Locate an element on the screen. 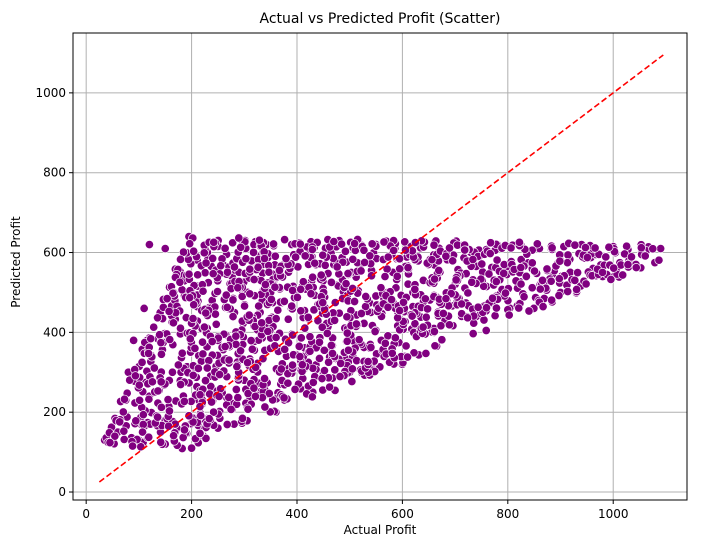 Image resolution: width=704 pixels, height=547 pixels. y-tick-label: 600 is located at coordinates (54, 253).